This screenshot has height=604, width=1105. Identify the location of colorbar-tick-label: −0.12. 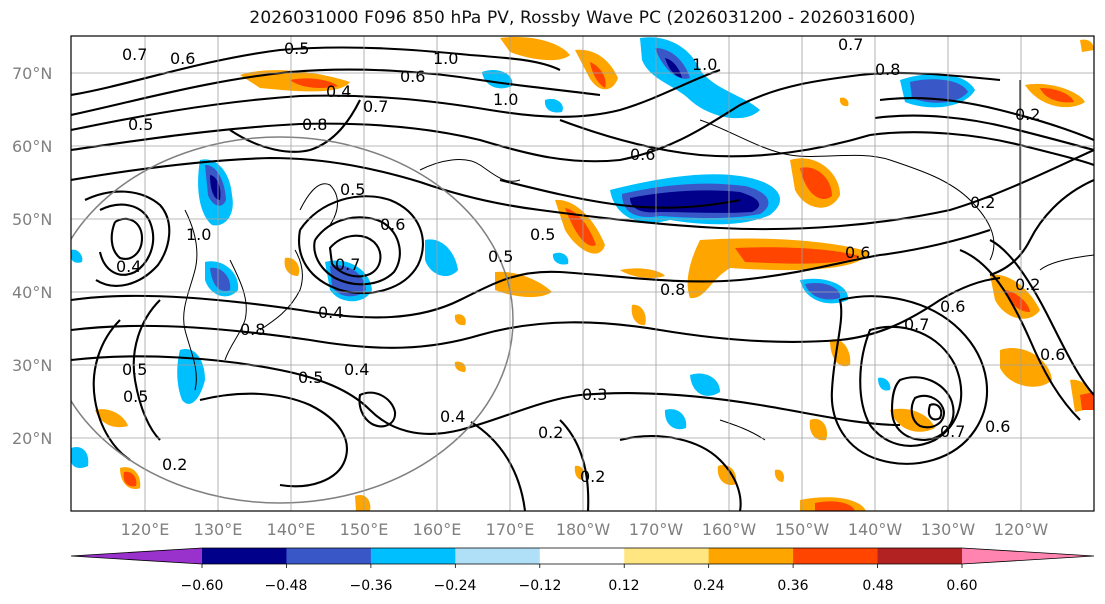
(540, 586).